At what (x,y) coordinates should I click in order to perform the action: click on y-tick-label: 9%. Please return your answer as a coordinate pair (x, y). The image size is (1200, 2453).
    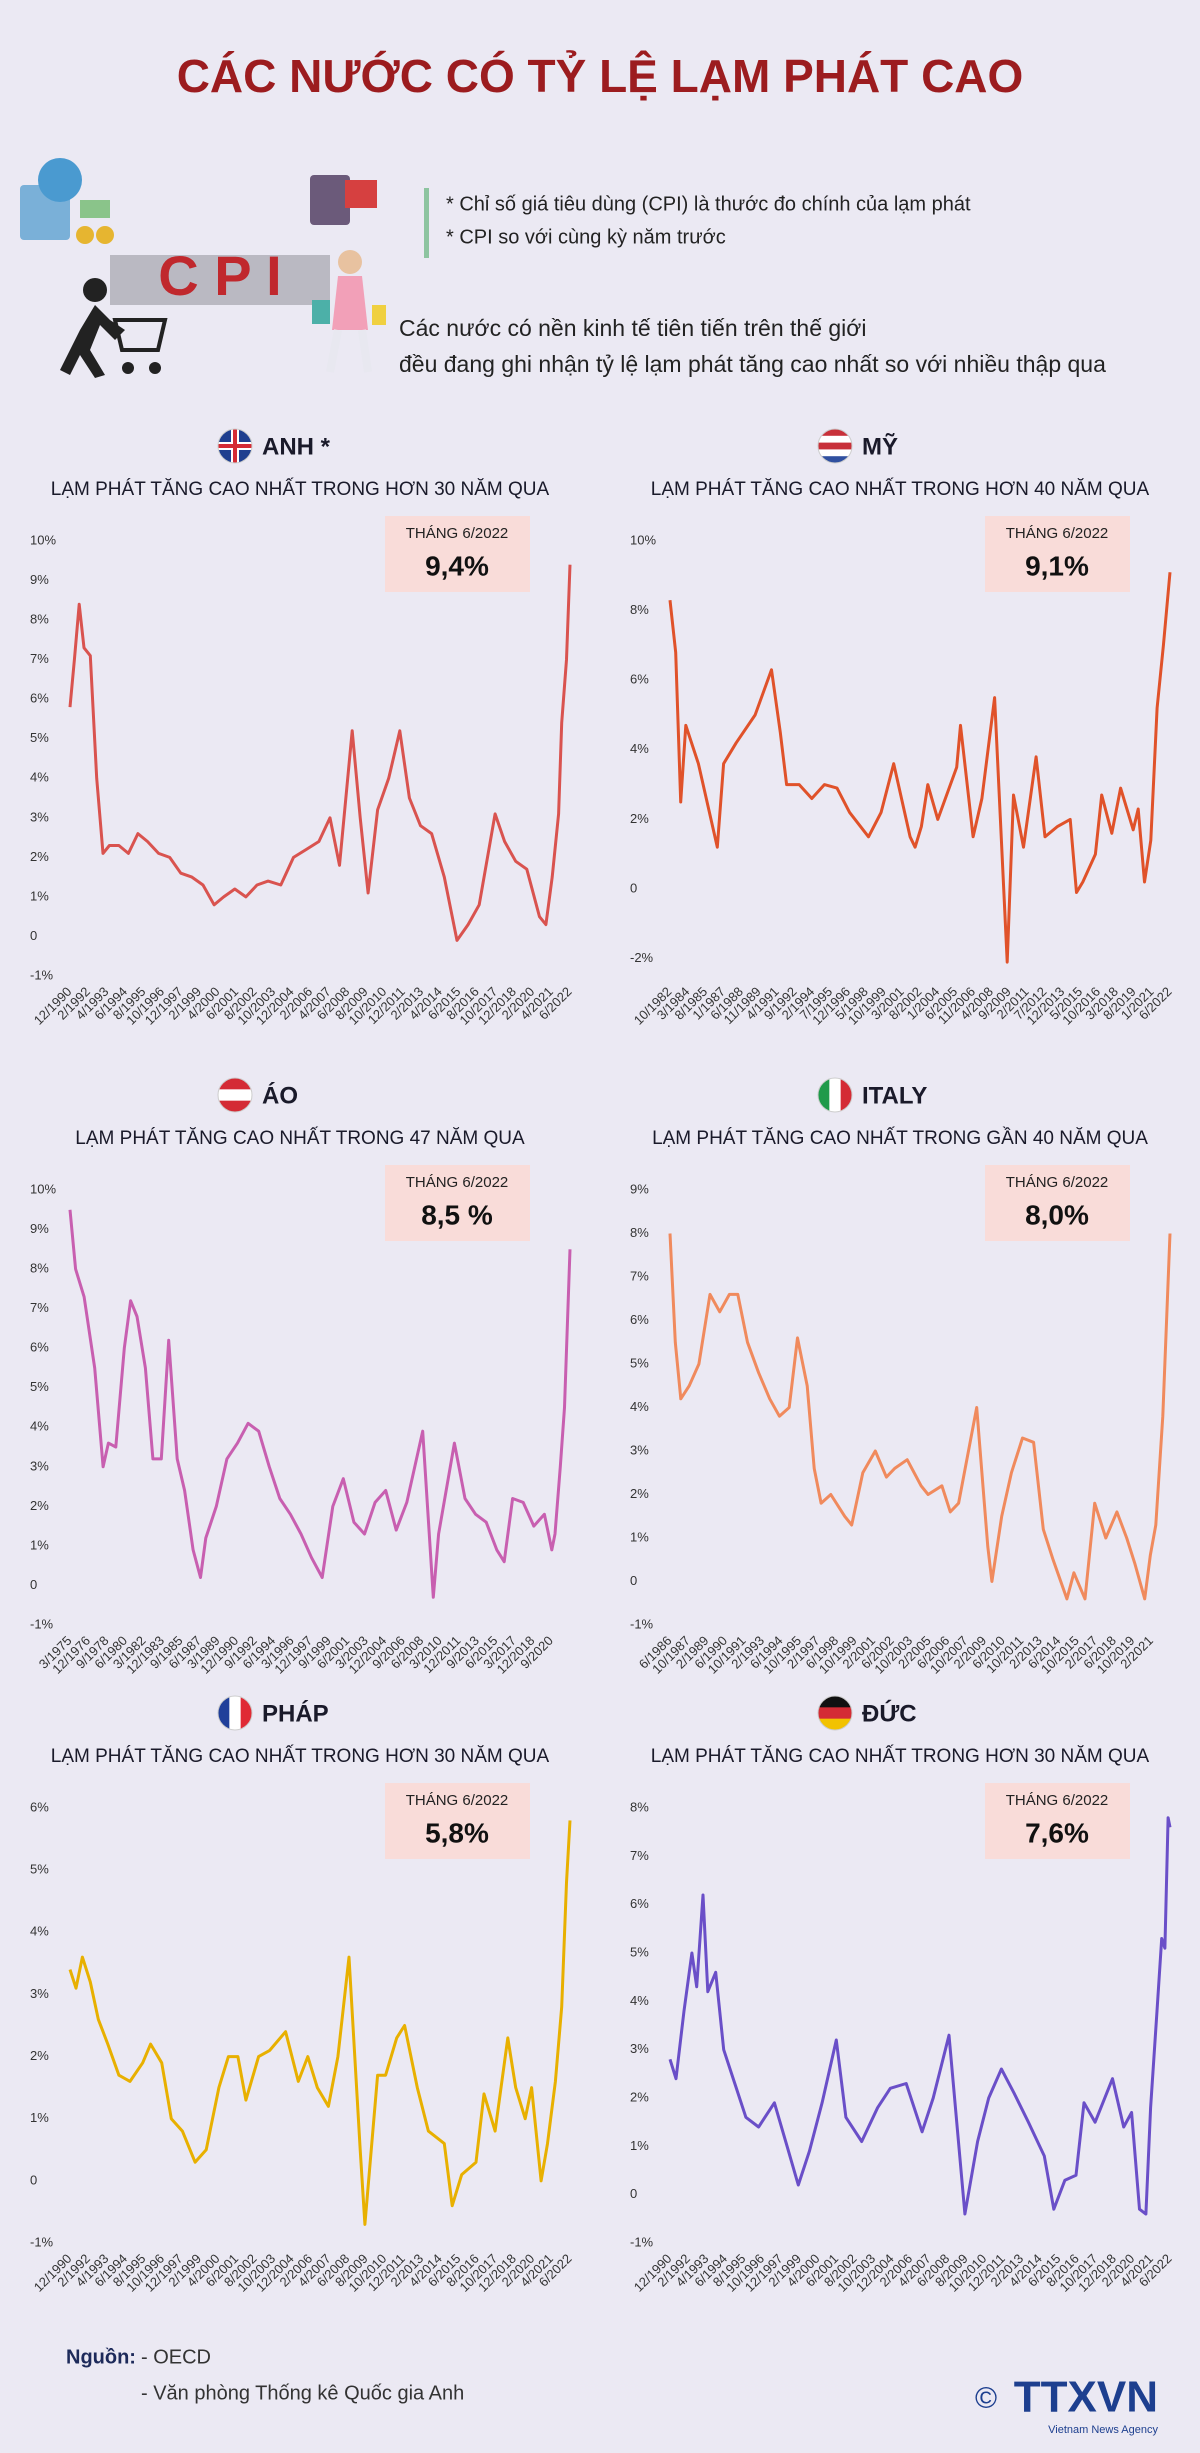
    Looking at the image, I should click on (39, 579).